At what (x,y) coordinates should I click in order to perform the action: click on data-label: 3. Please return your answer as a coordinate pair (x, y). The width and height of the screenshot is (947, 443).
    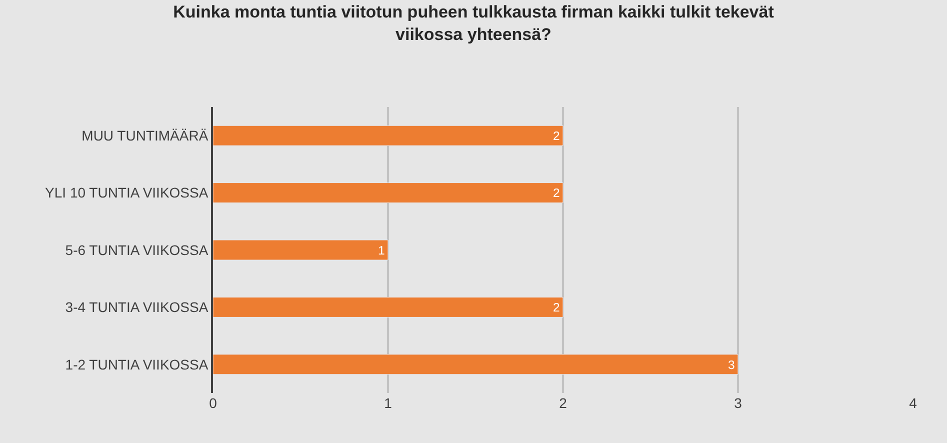
    Looking at the image, I should click on (731, 365).